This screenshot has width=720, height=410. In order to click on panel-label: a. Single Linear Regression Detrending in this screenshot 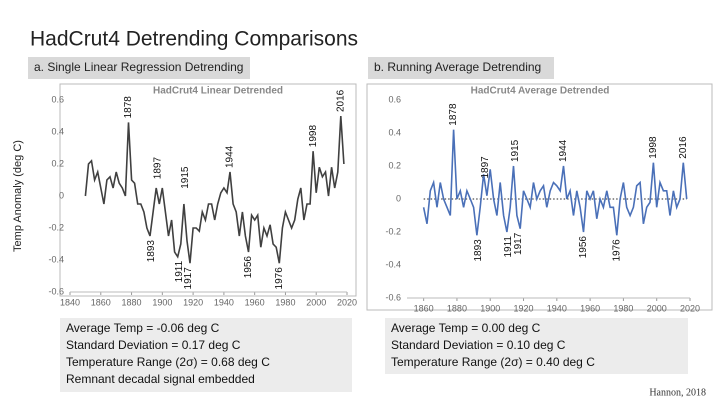, I will do `click(138, 67)`.